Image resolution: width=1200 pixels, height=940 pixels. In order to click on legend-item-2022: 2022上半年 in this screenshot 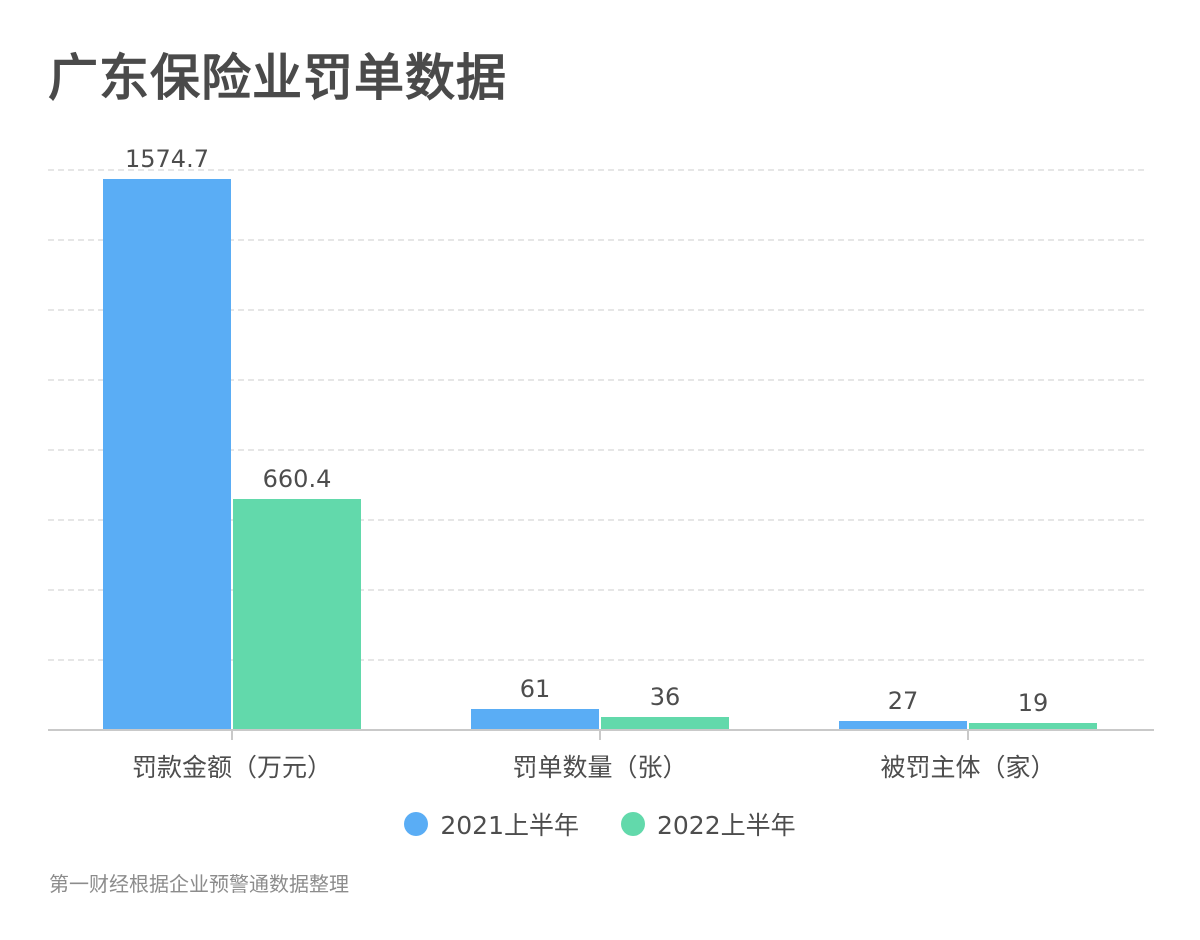, I will do `click(708, 824)`.